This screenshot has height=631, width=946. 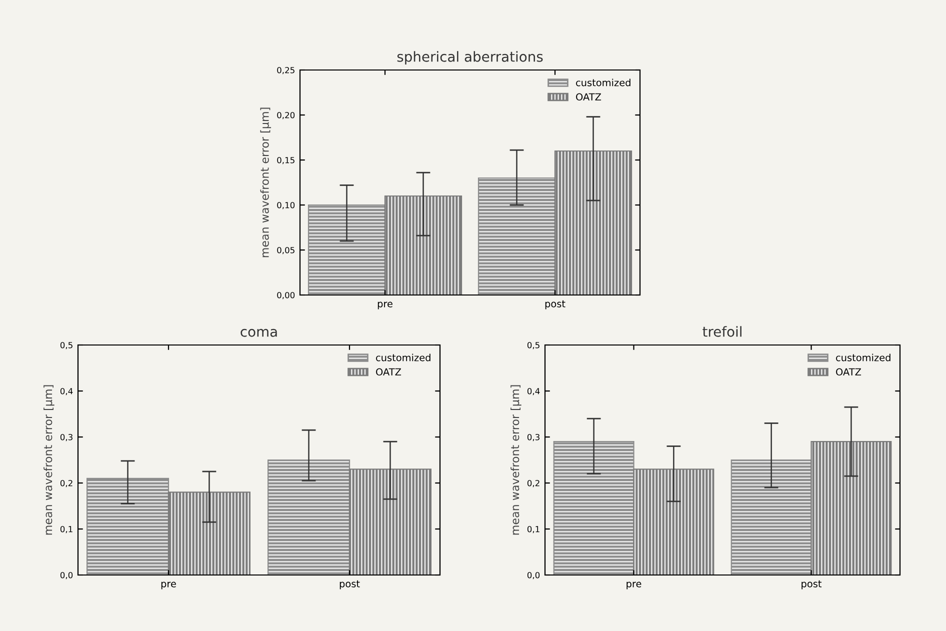 I want to click on y-tick-label: 0,20, so click(x=286, y=116).